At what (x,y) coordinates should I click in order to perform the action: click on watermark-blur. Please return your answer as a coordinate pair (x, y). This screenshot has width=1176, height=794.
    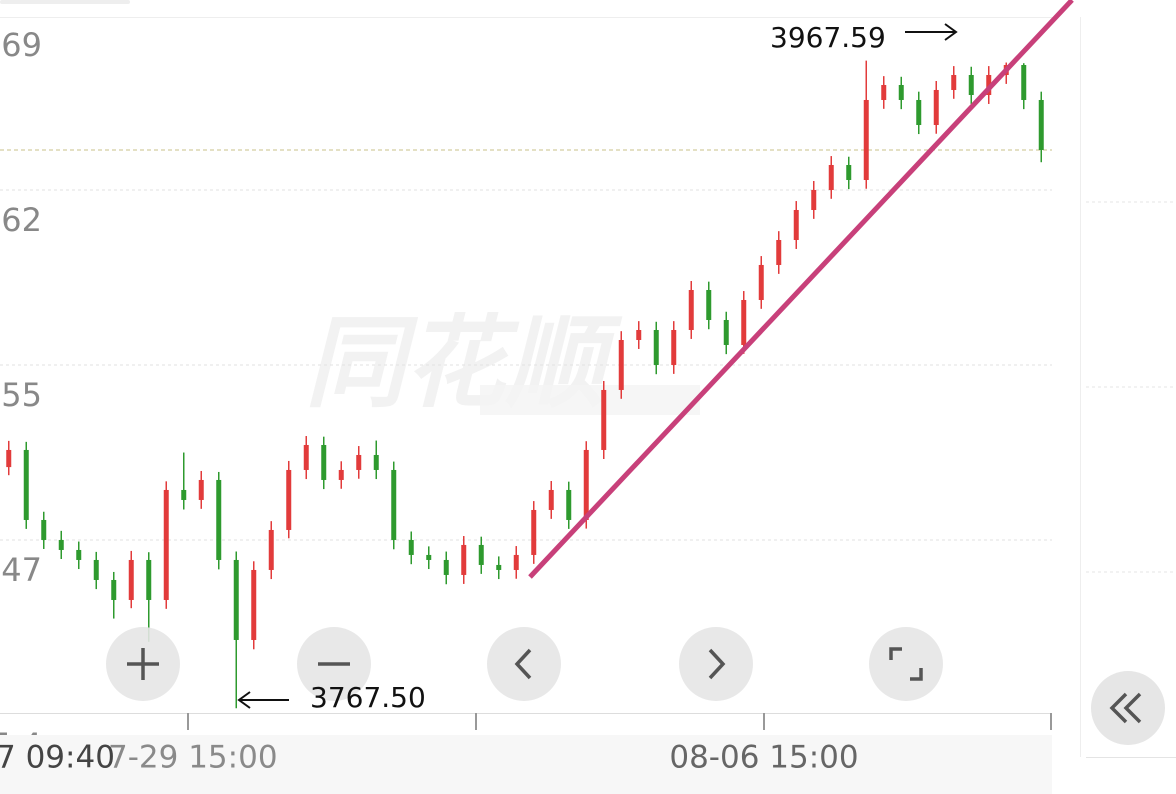
    Looking at the image, I should click on (590, 400).